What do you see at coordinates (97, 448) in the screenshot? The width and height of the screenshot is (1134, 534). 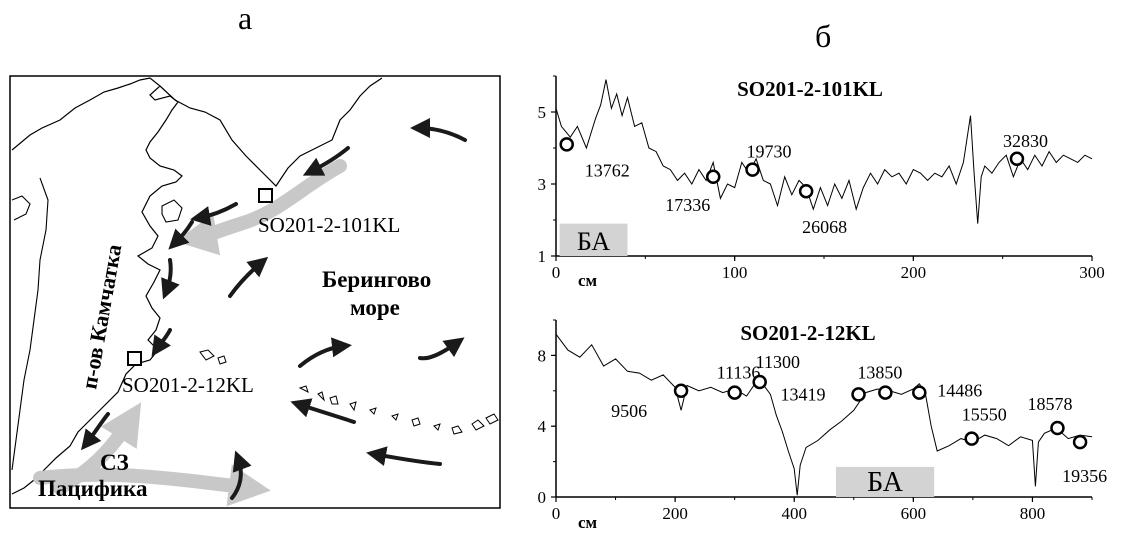 I see `current-main-south` at bounding box center [97, 448].